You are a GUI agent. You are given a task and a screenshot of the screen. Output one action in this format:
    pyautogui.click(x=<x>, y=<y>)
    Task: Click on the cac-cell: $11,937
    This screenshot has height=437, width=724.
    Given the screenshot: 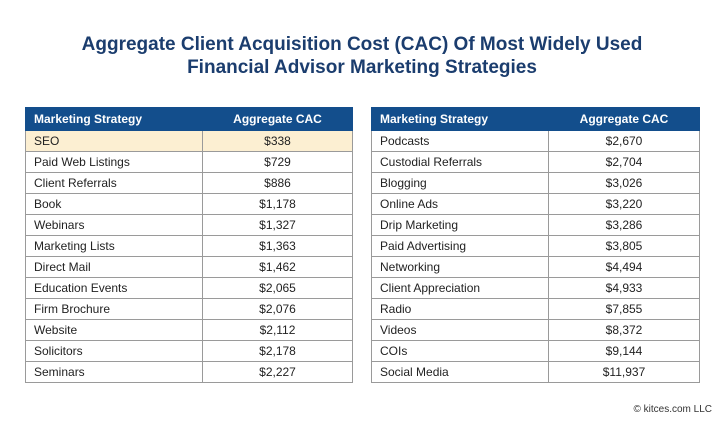 What is the action you would take?
    pyautogui.click(x=624, y=372)
    